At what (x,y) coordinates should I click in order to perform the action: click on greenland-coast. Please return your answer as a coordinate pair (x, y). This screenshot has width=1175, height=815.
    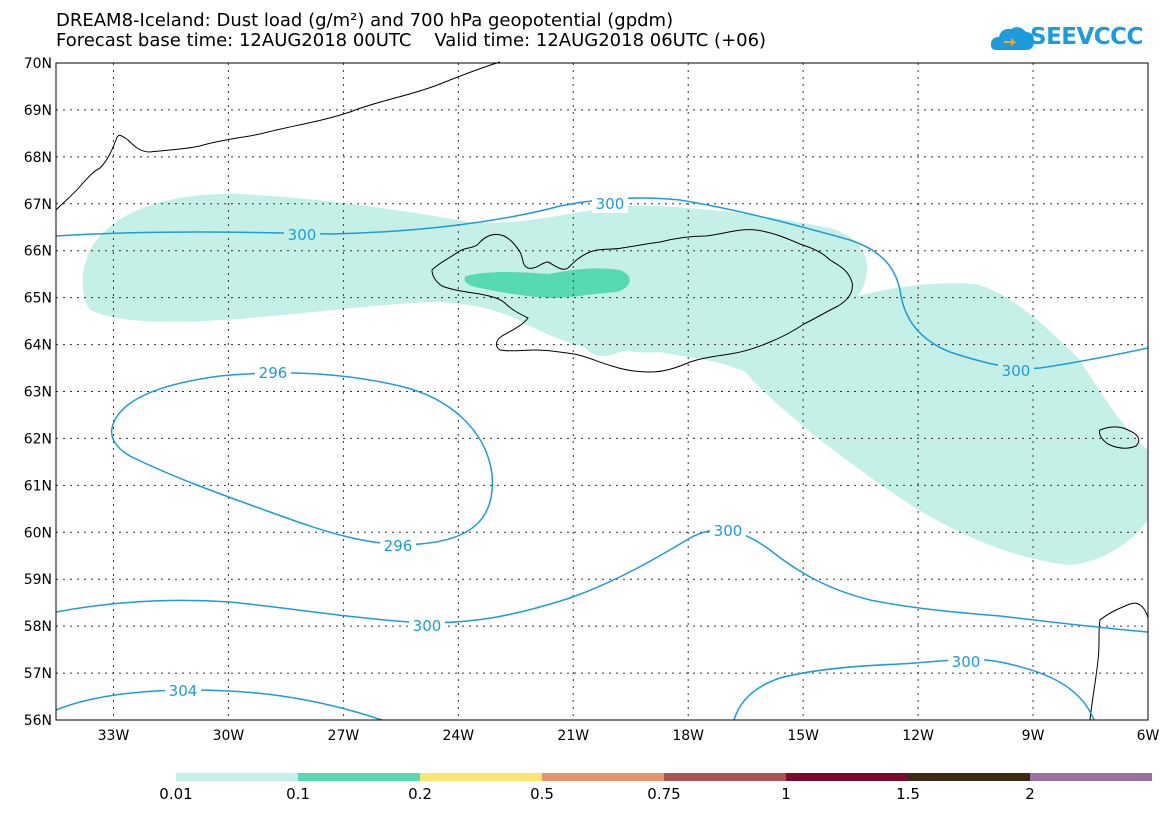
    Looking at the image, I should click on (278, 136).